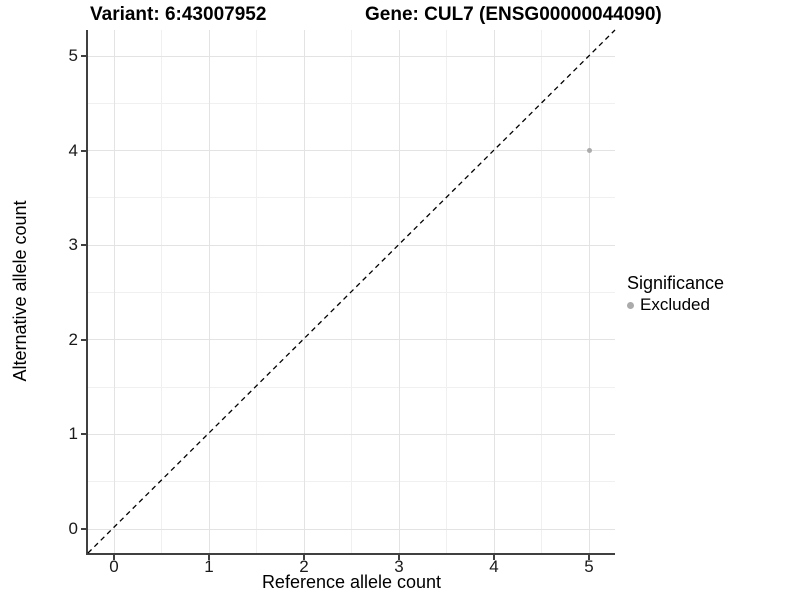  I want to click on y-tick-label: 2, so click(73, 339).